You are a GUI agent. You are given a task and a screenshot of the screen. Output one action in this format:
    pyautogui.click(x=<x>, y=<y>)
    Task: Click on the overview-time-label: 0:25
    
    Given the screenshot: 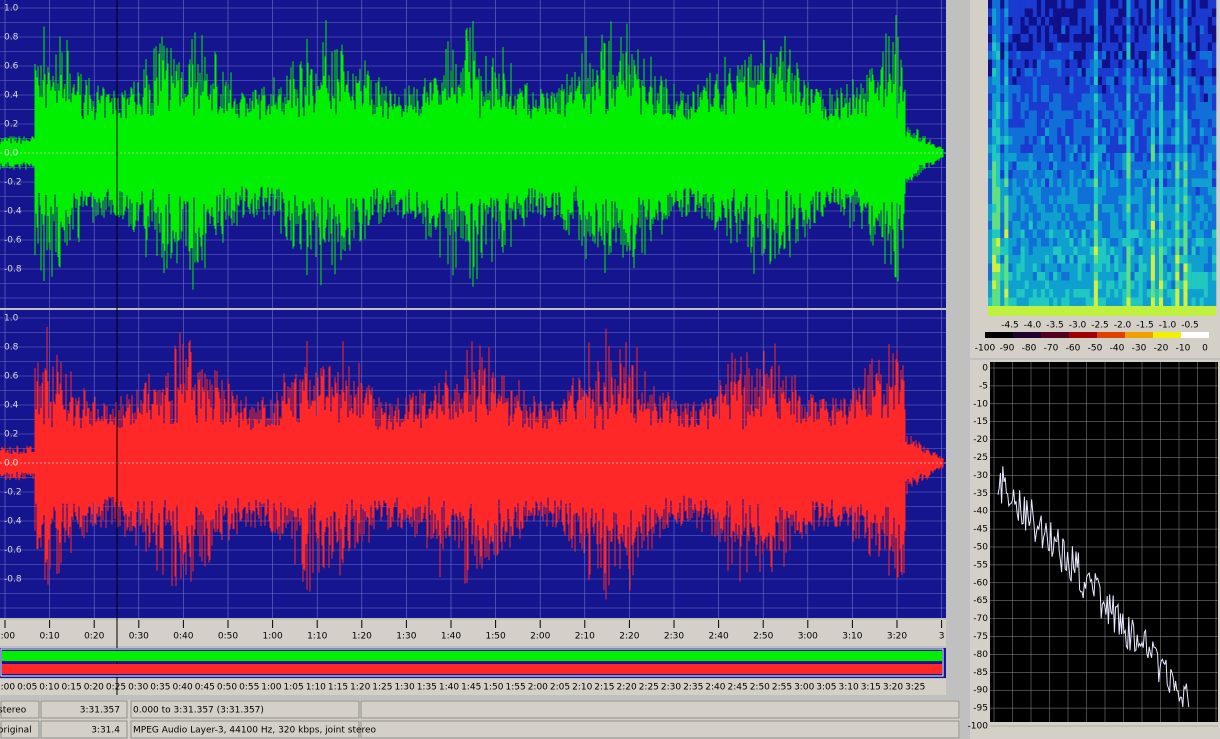 What is the action you would take?
    pyautogui.click(x=116, y=688)
    